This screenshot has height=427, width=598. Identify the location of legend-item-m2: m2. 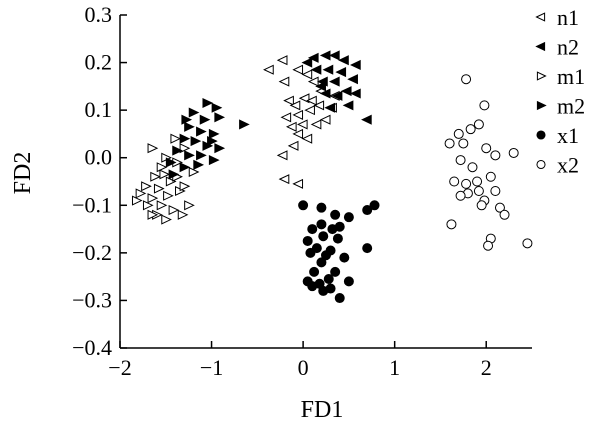
(560, 106).